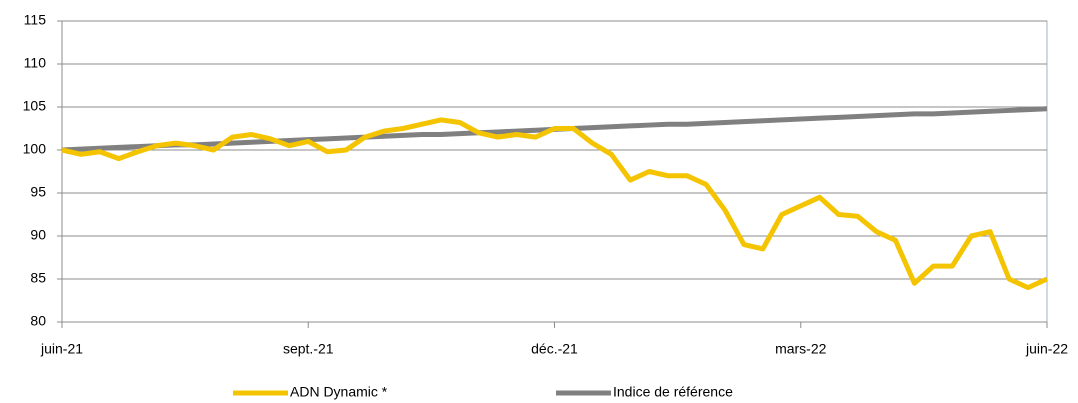  I want to click on y-tick-label: 105, so click(35, 106).